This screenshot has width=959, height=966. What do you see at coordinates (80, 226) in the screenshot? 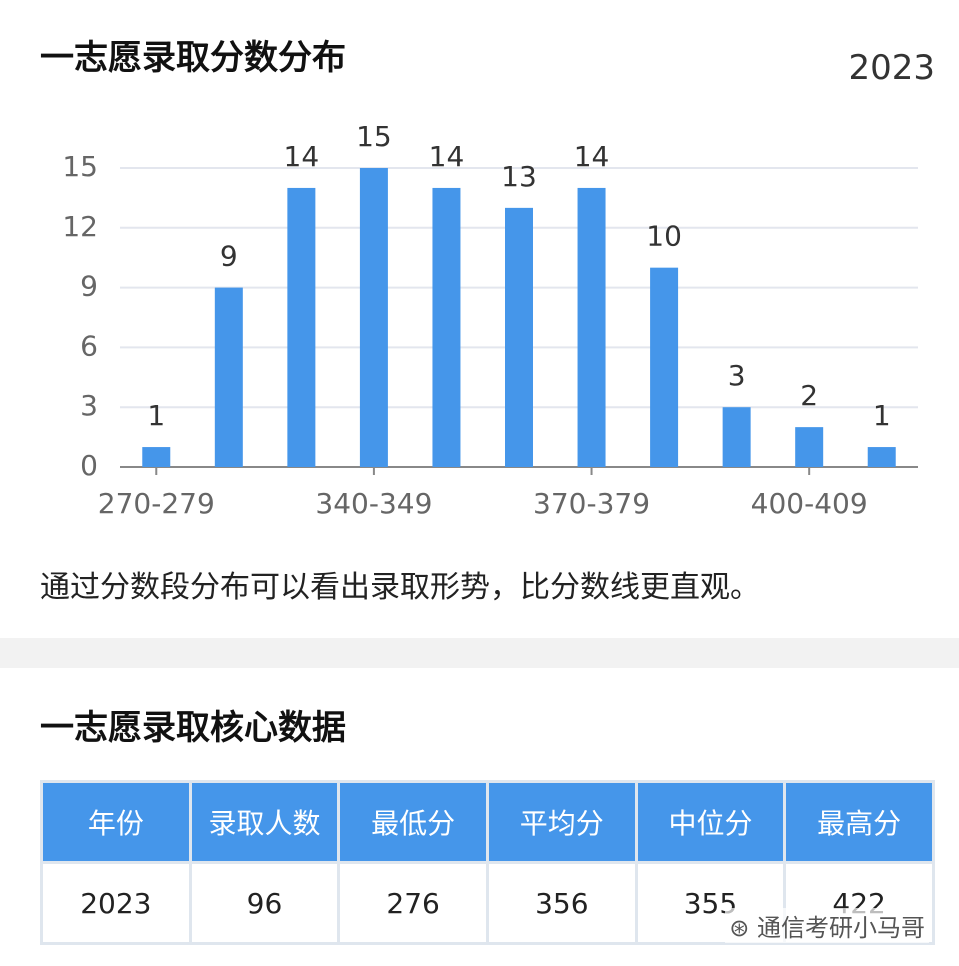
I see `y-tick-label: 12` at bounding box center [80, 226].